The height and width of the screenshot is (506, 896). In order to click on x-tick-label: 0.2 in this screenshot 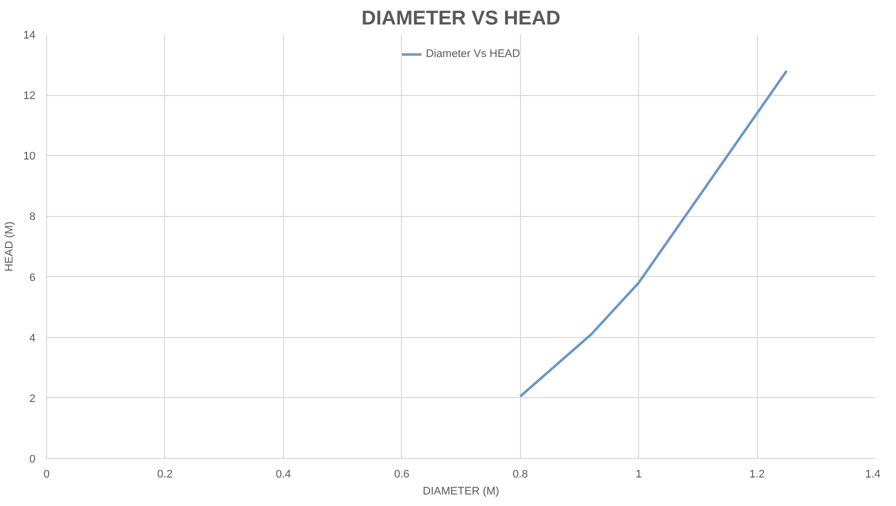, I will do `click(165, 474)`.